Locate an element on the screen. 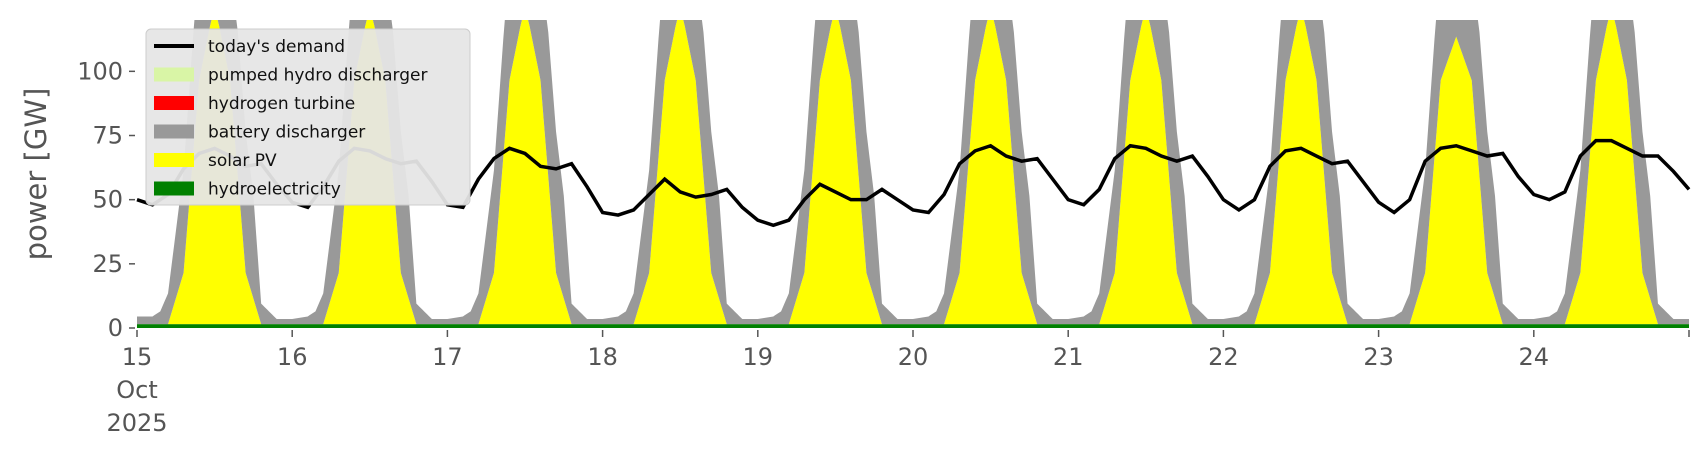 Image resolution: width=1706 pixels, height=460 pixels. area-hydroelectricity is located at coordinates (913, 326).